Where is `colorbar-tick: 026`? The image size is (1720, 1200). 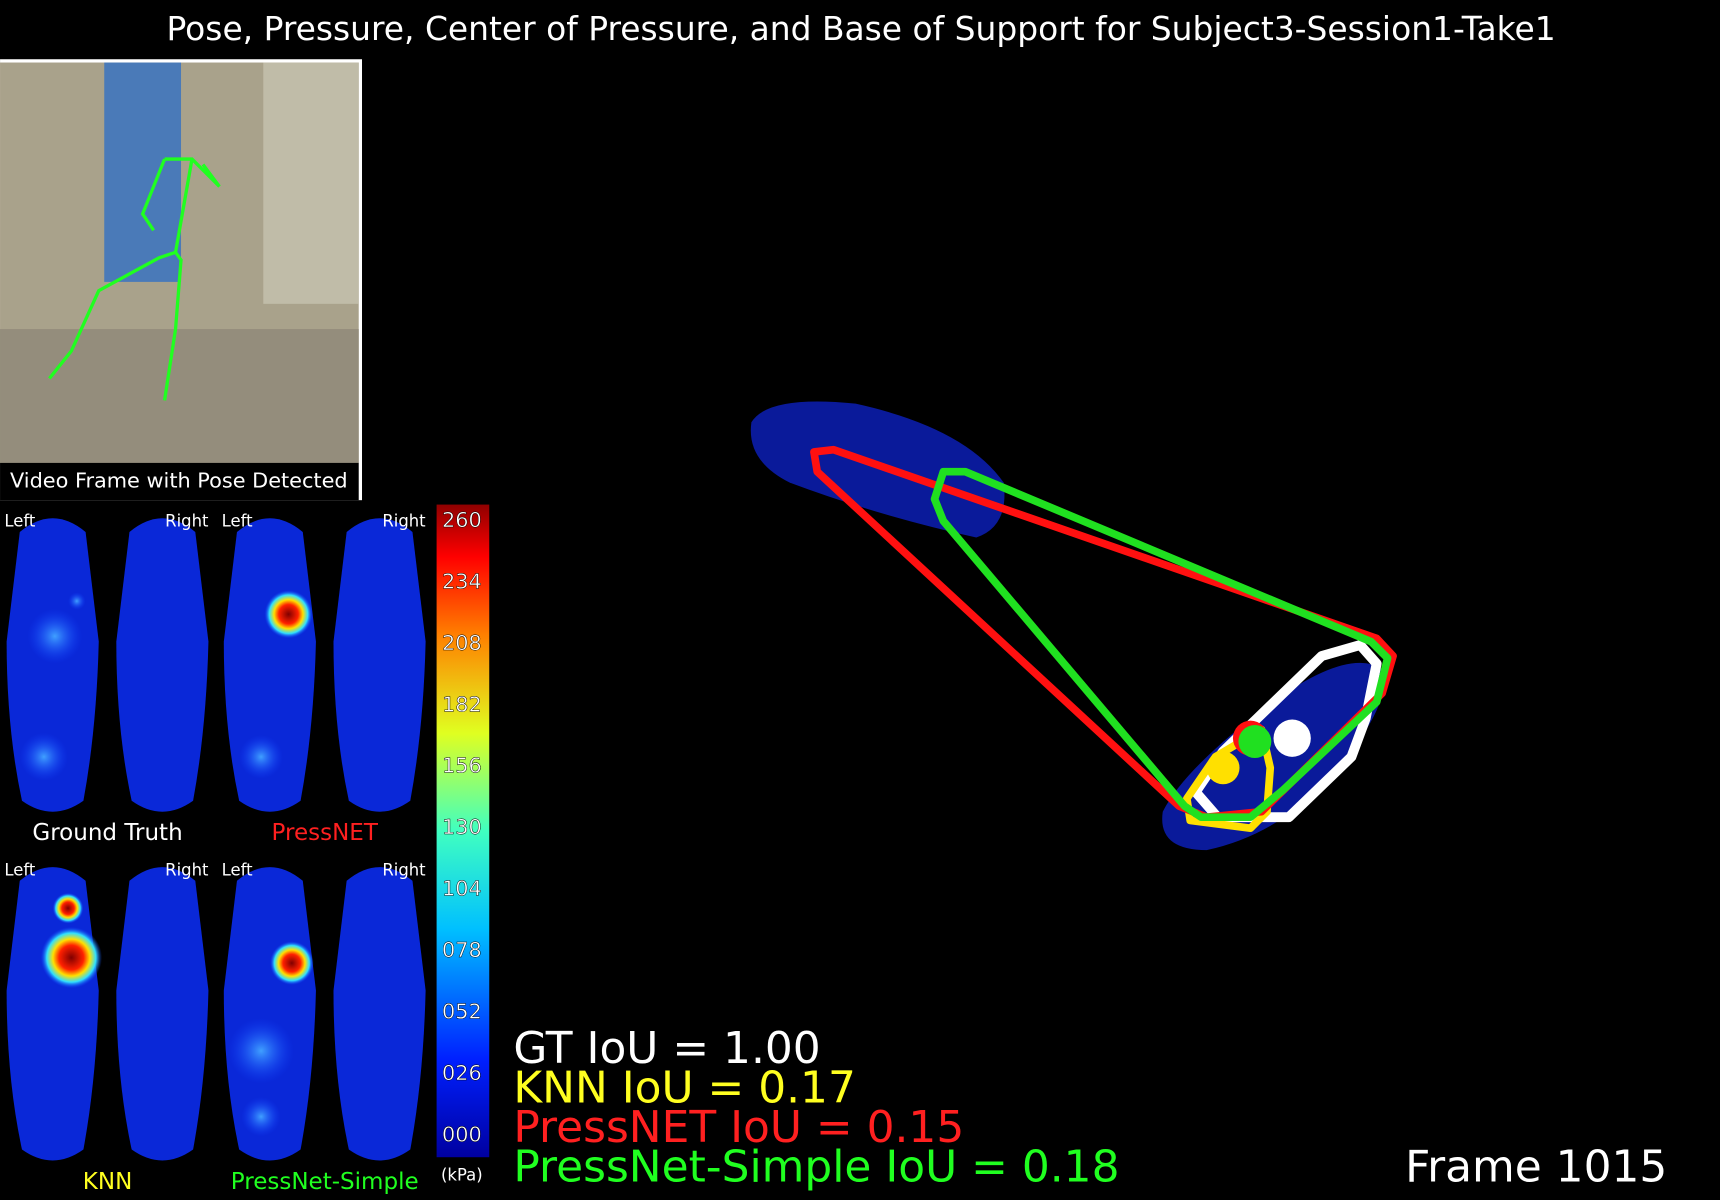
colorbar-tick: 026 is located at coordinates (462, 1073).